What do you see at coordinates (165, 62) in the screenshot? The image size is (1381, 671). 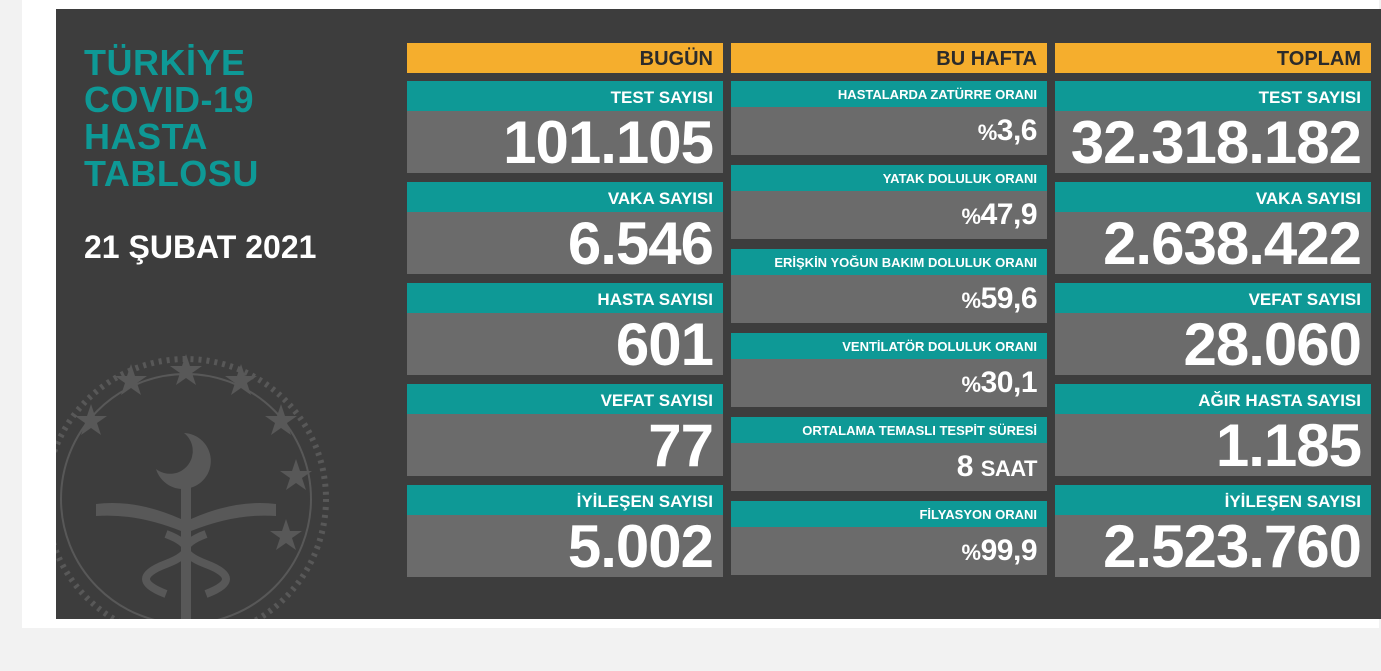 I see `title-line: TÜRKİYE` at bounding box center [165, 62].